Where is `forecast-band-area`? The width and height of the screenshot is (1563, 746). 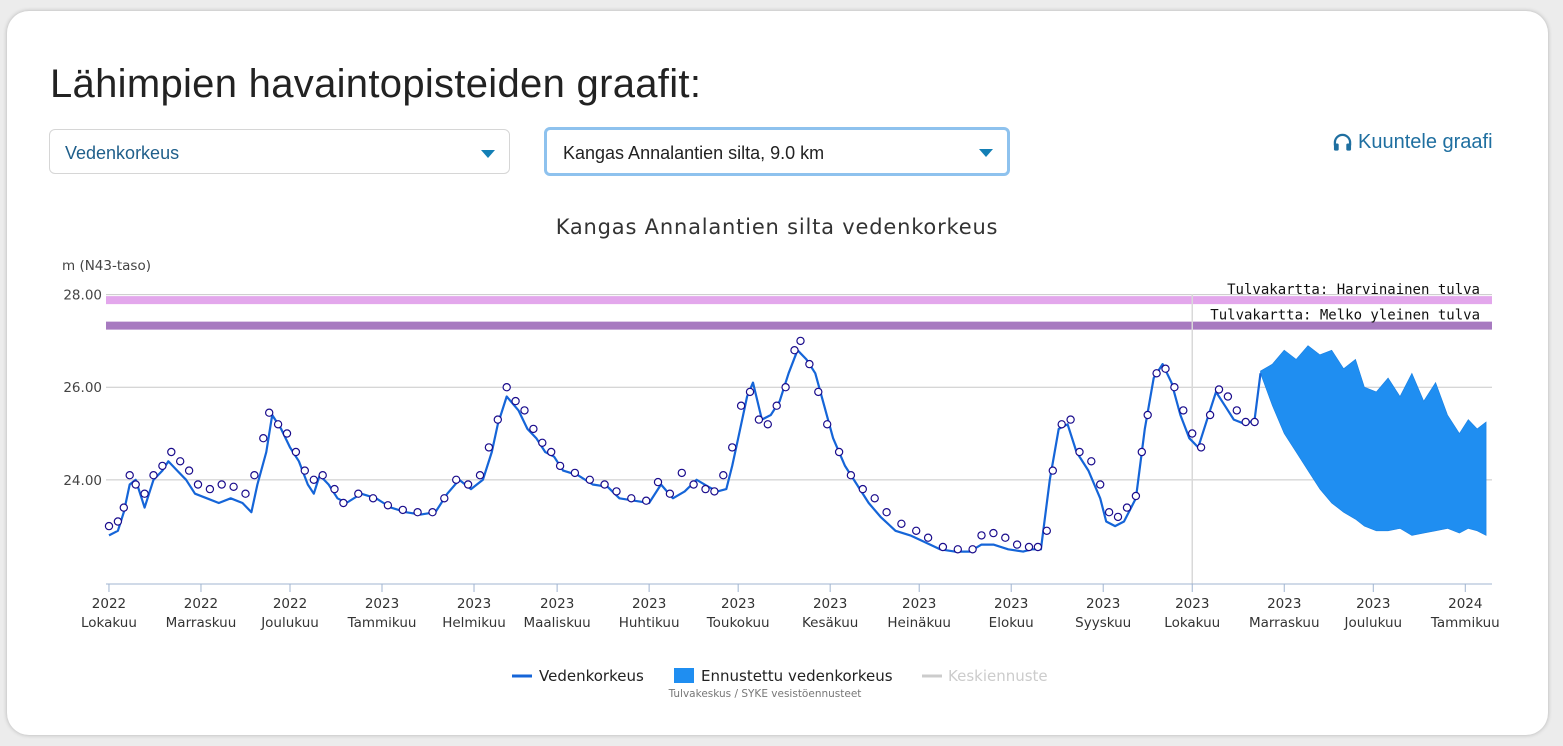 forecast-band-area is located at coordinates (1373, 440).